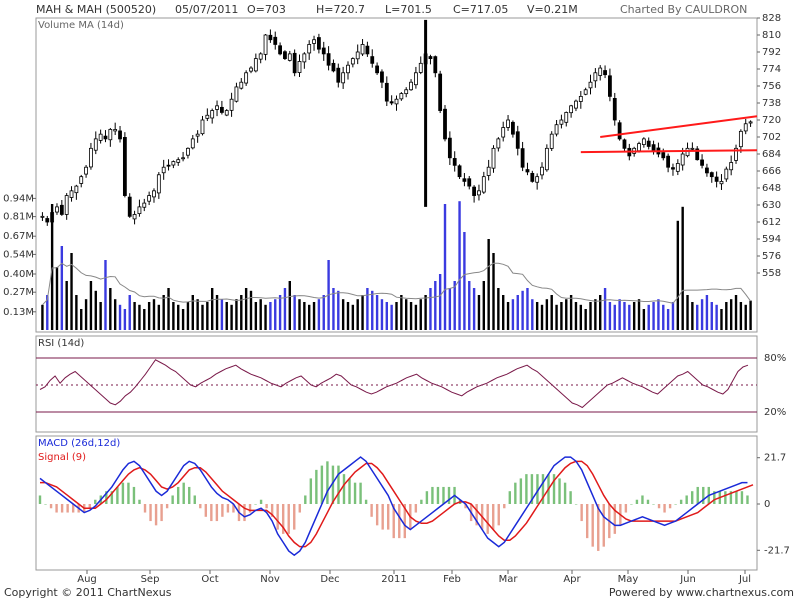 The height and width of the screenshot is (600, 800). I want to click on volume-y-tick: 0.40M, so click(18, 274).